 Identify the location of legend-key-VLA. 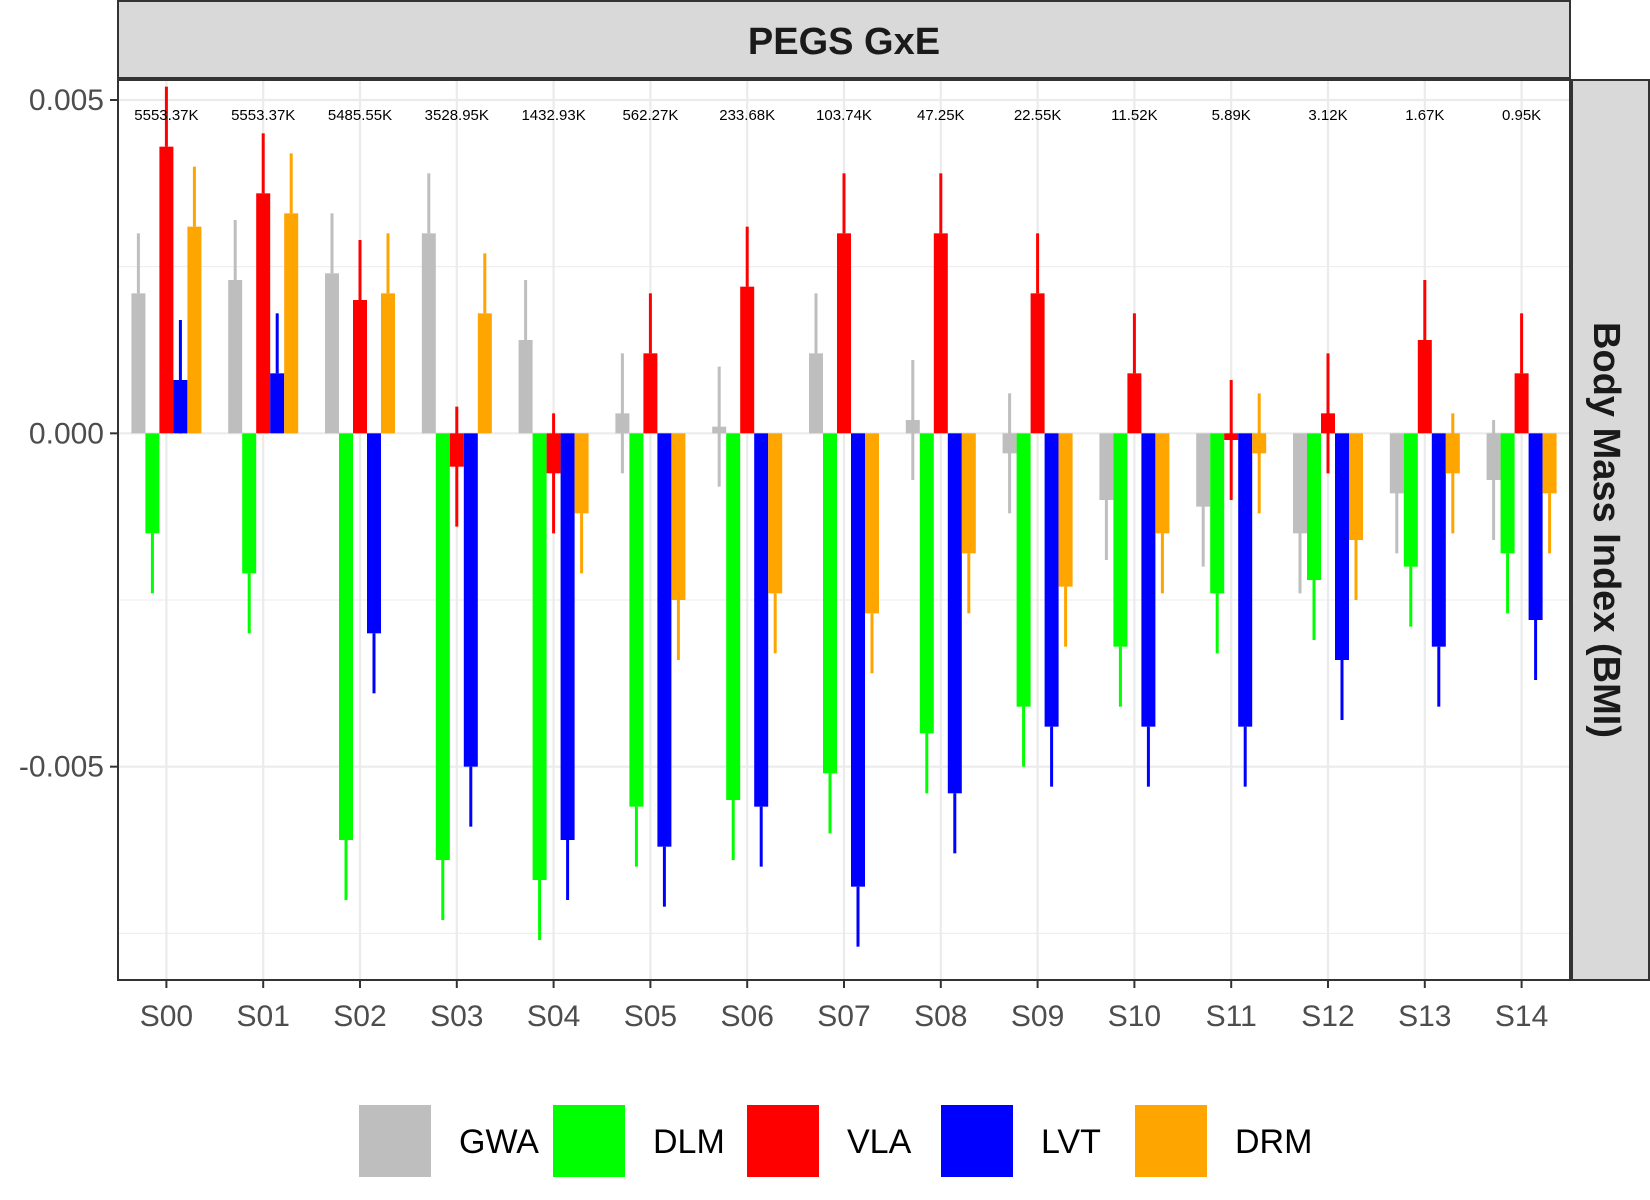
(783, 1141).